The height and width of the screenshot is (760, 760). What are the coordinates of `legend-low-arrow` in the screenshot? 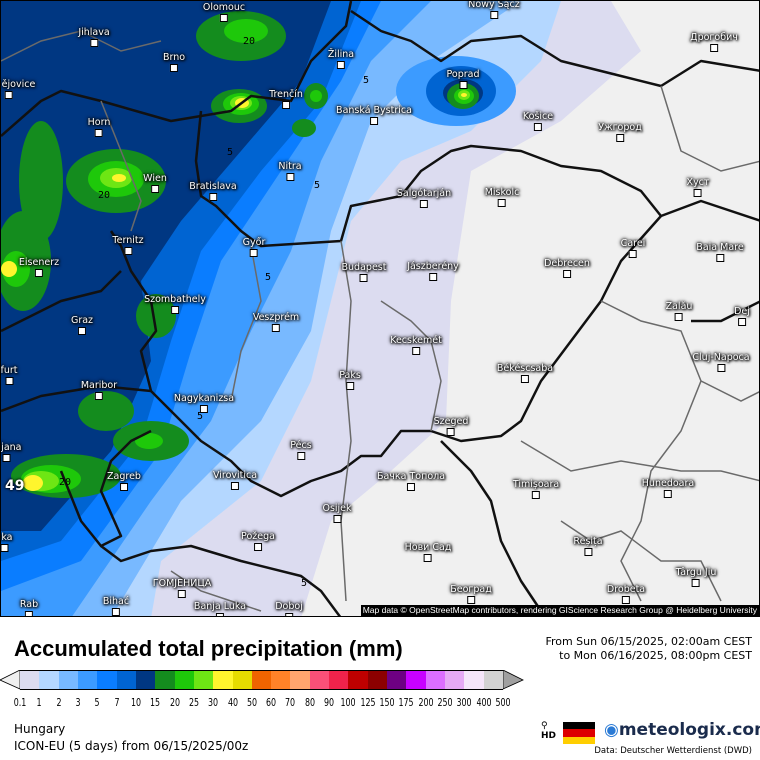 It's located at (10, 680).